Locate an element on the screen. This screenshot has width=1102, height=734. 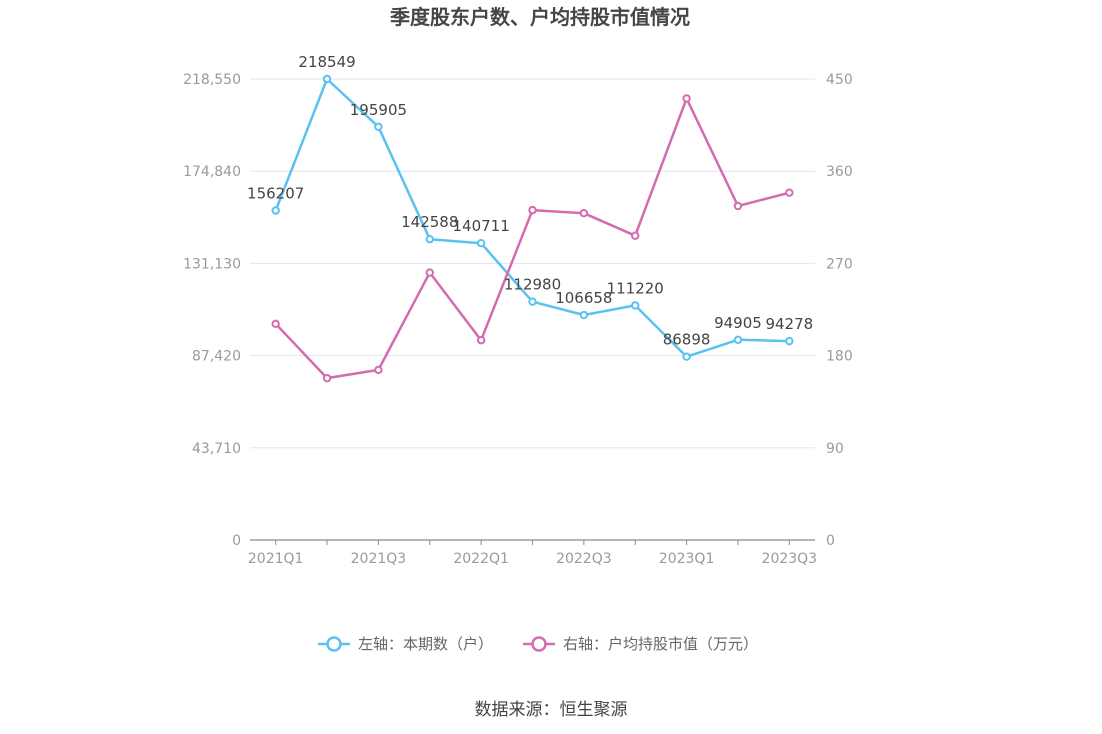
left-axis-tick-label: 43,710 is located at coordinates (216, 449).